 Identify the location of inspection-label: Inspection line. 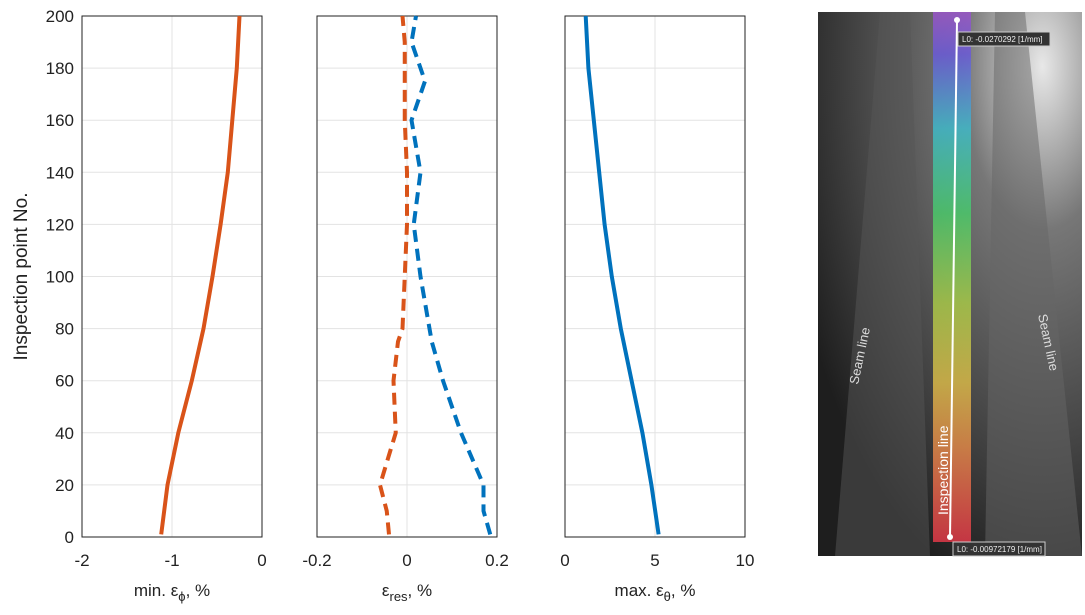
(943, 470).